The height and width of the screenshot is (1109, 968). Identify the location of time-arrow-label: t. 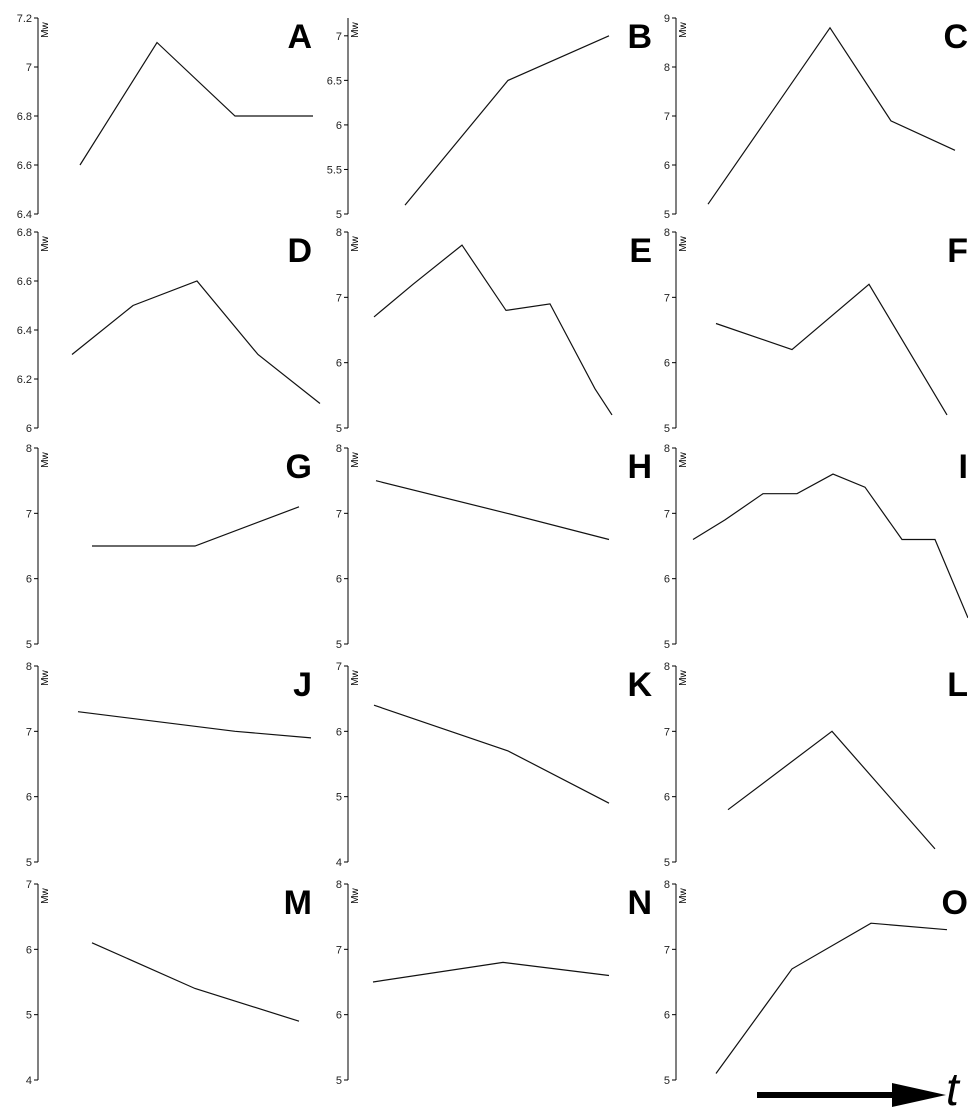
(953, 1086).